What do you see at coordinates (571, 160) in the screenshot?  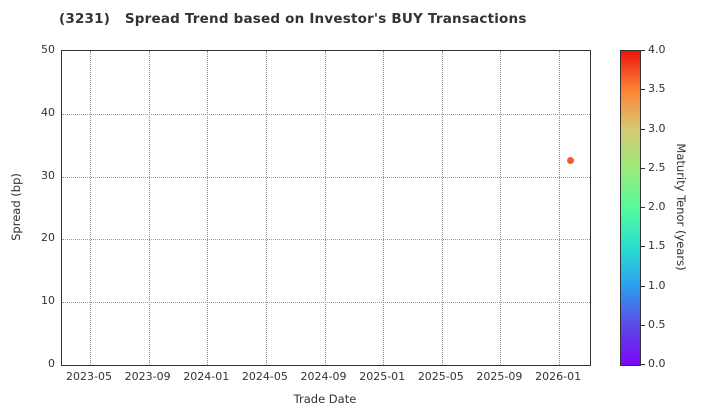 I see `data-point` at bounding box center [571, 160].